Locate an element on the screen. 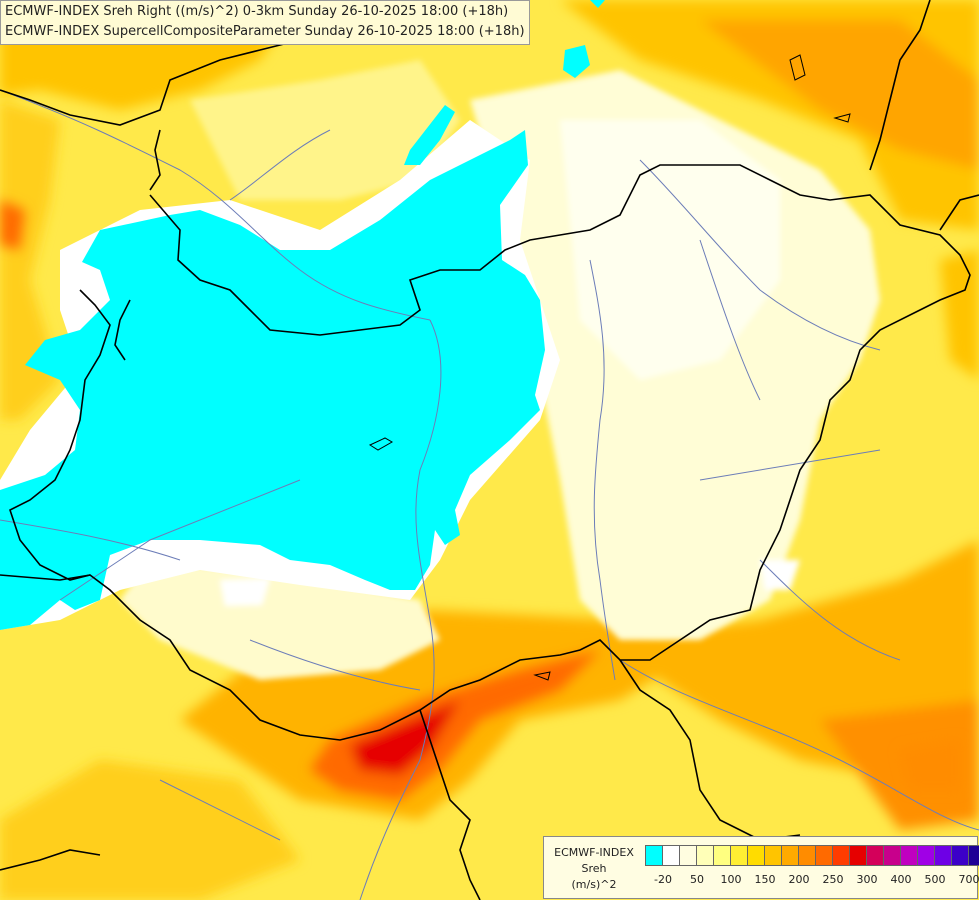 The width and height of the screenshot is (979, 900). legend-color-bar is located at coordinates (812, 855).